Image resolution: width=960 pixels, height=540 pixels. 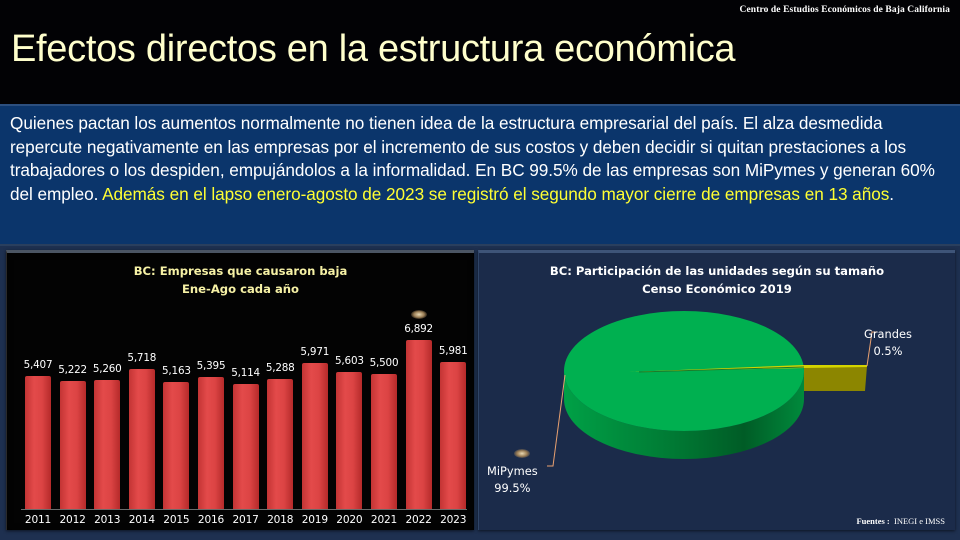 I want to click on bar-value-label: 5,163, so click(x=176, y=371).